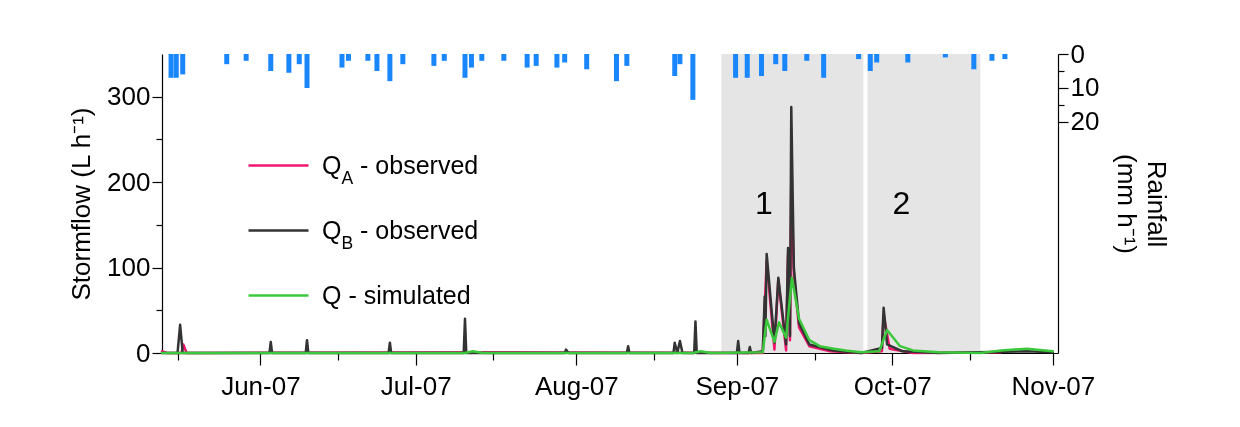  I want to click on y2-tick-label: 20, so click(1085, 121).